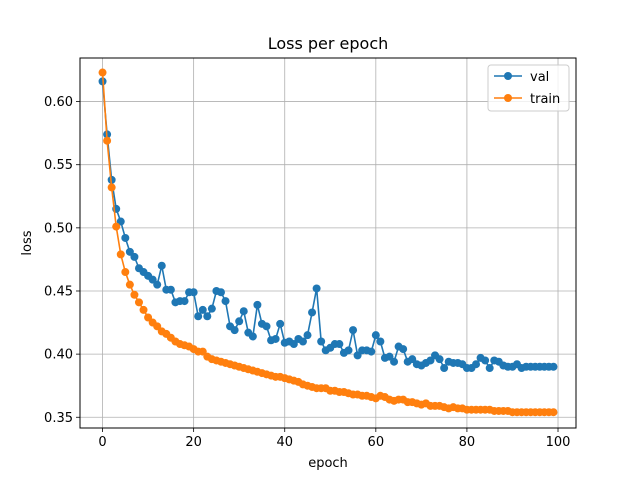  What do you see at coordinates (27, 242) in the screenshot?
I see `y-axis-label: loss` at bounding box center [27, 242].